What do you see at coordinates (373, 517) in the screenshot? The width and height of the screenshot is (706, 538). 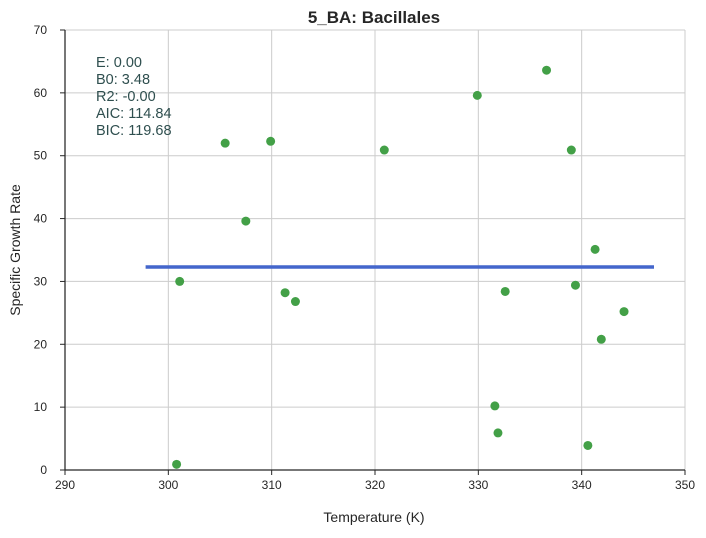 I see `x-axis-label: Temperature (K)` at bounding box center [373, 517].